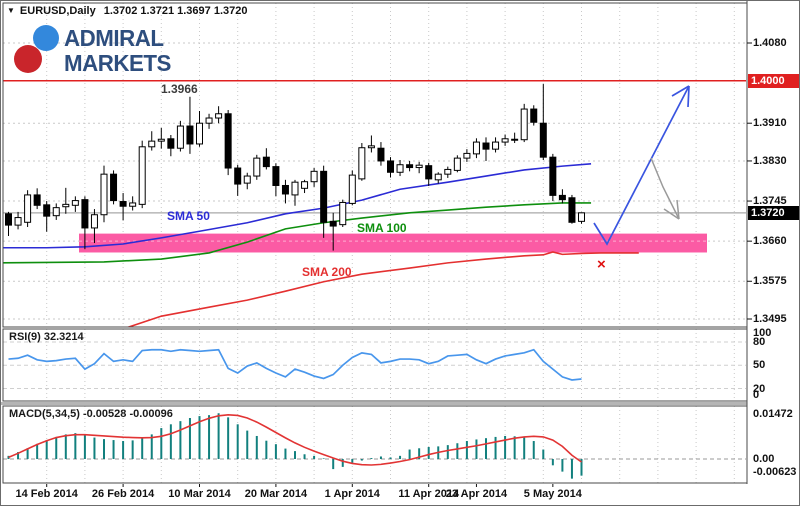  What do you see at coordinates (382, 228) in the screenshot?
I see `sma100-label: SMA 100` at bounding box center [382, 228].